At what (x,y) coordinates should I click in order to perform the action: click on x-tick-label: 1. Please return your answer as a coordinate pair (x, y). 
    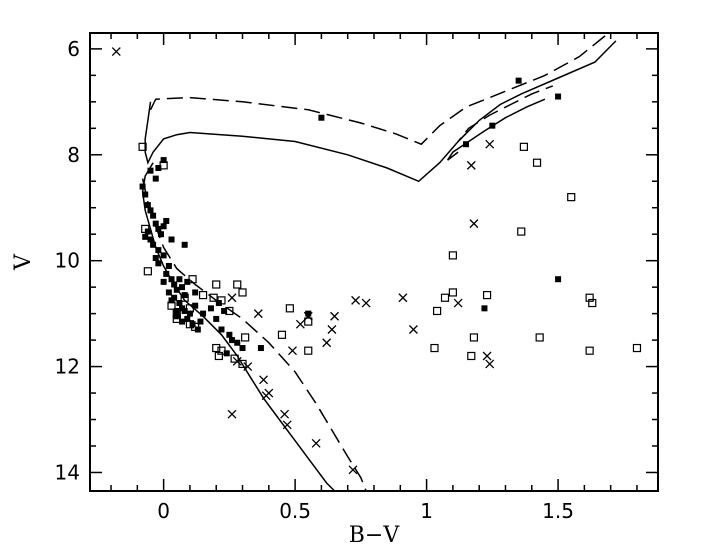
    Looking at the image, I should click on (426, 511).